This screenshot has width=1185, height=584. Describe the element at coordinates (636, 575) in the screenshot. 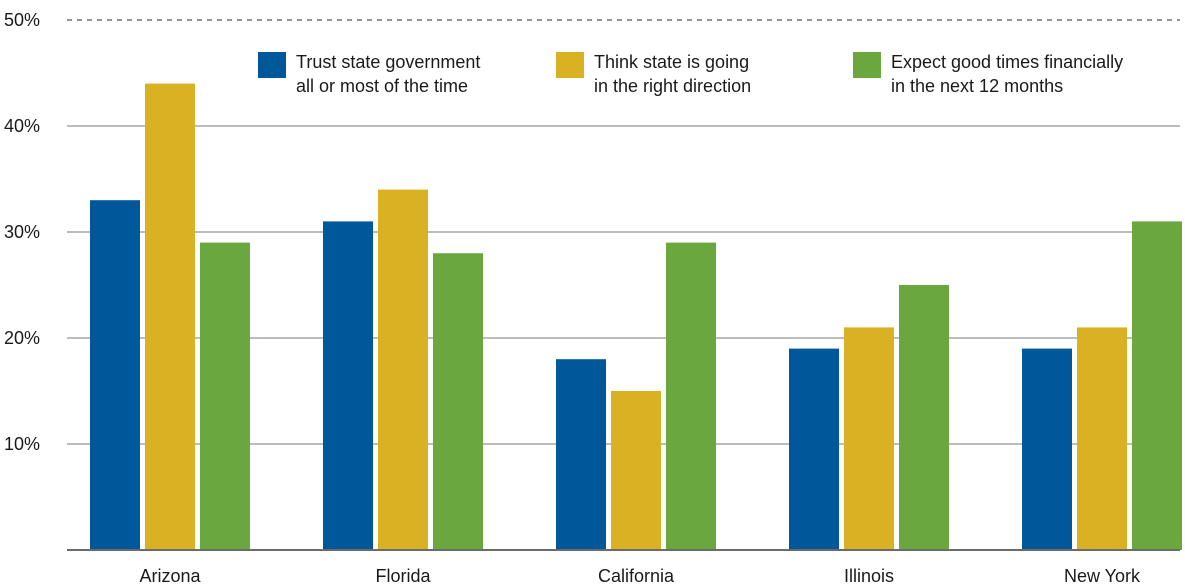

I see `x-tick-label-california: California` at that location.